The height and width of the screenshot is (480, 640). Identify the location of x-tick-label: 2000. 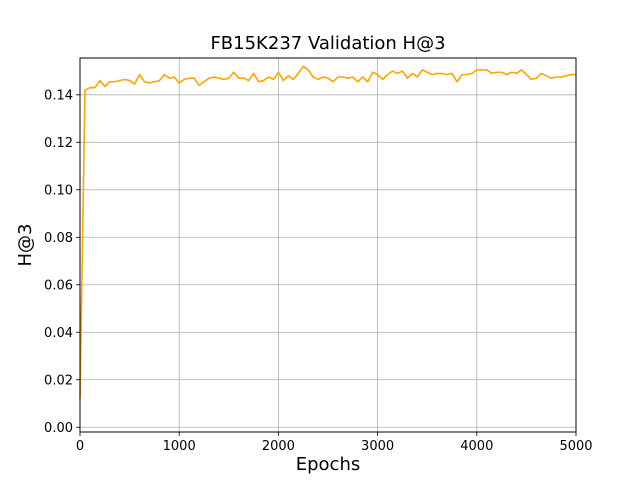
(278, 446).